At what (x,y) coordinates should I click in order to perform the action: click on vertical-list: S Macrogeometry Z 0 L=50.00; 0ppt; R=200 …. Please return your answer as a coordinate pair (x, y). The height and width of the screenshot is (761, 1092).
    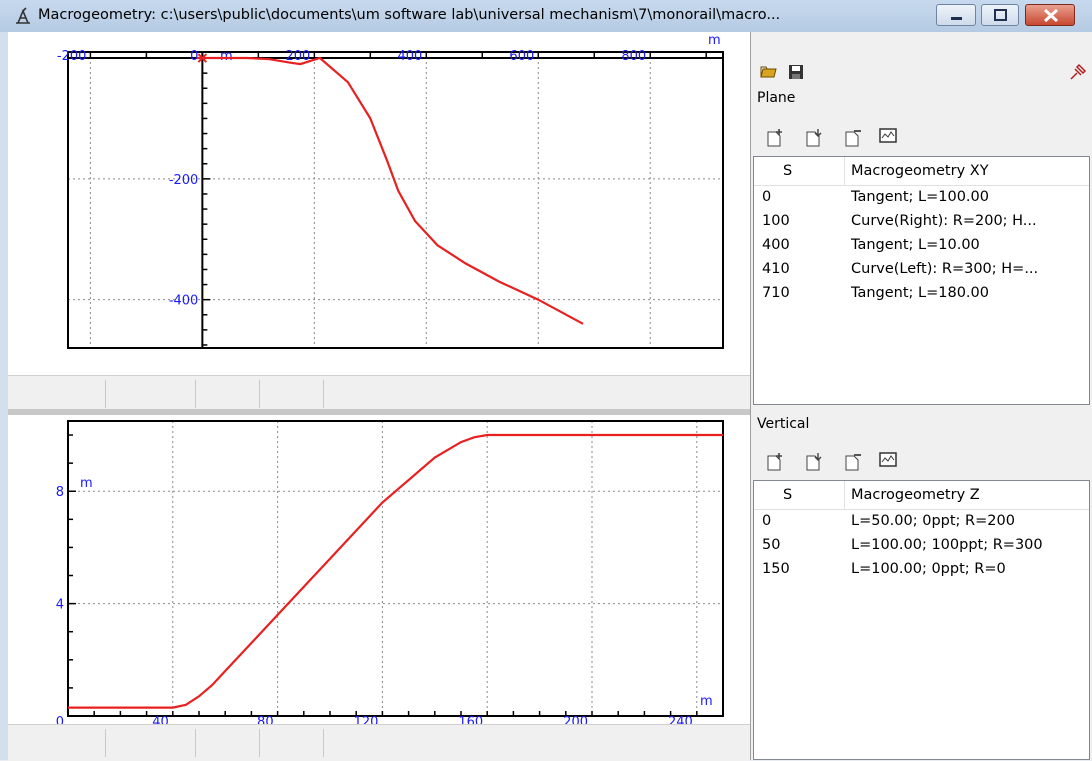
    Looking at the image, I should click on (921, 620).